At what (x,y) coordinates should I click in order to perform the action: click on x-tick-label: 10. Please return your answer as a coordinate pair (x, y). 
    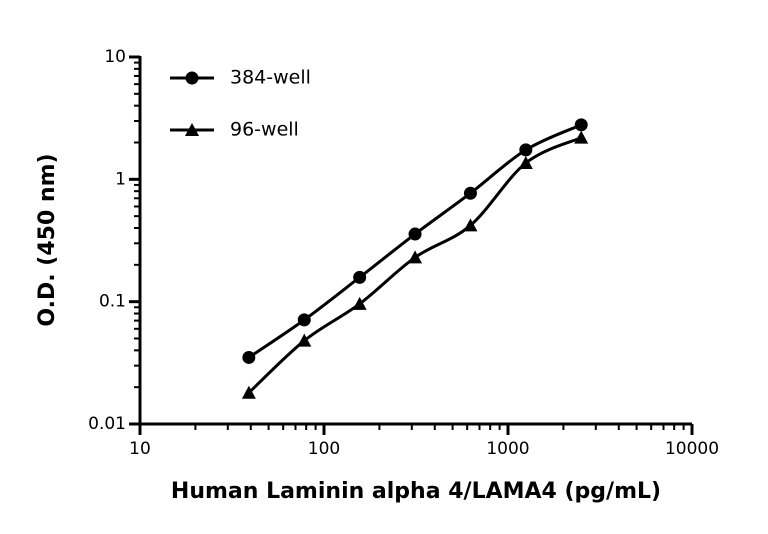
    Looking at the image, I should click on (140, 449).